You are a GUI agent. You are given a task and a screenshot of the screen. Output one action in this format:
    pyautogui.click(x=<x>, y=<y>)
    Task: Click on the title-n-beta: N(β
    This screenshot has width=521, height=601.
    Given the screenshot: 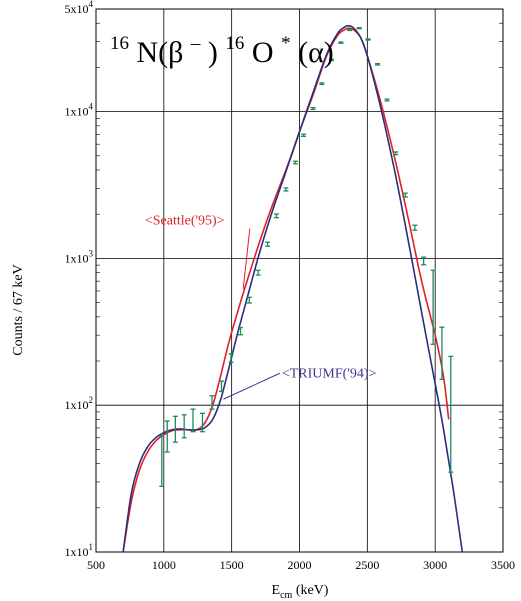 What is the action you would take?
    pyautogui.click(x=160, y=52)
    